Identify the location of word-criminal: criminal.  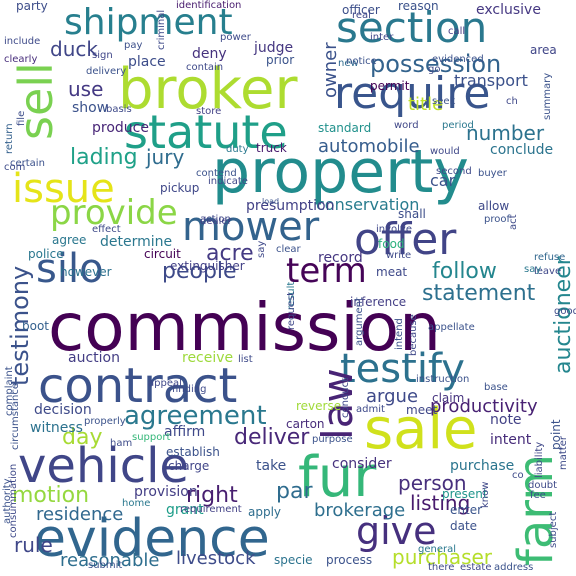
(161, 30).